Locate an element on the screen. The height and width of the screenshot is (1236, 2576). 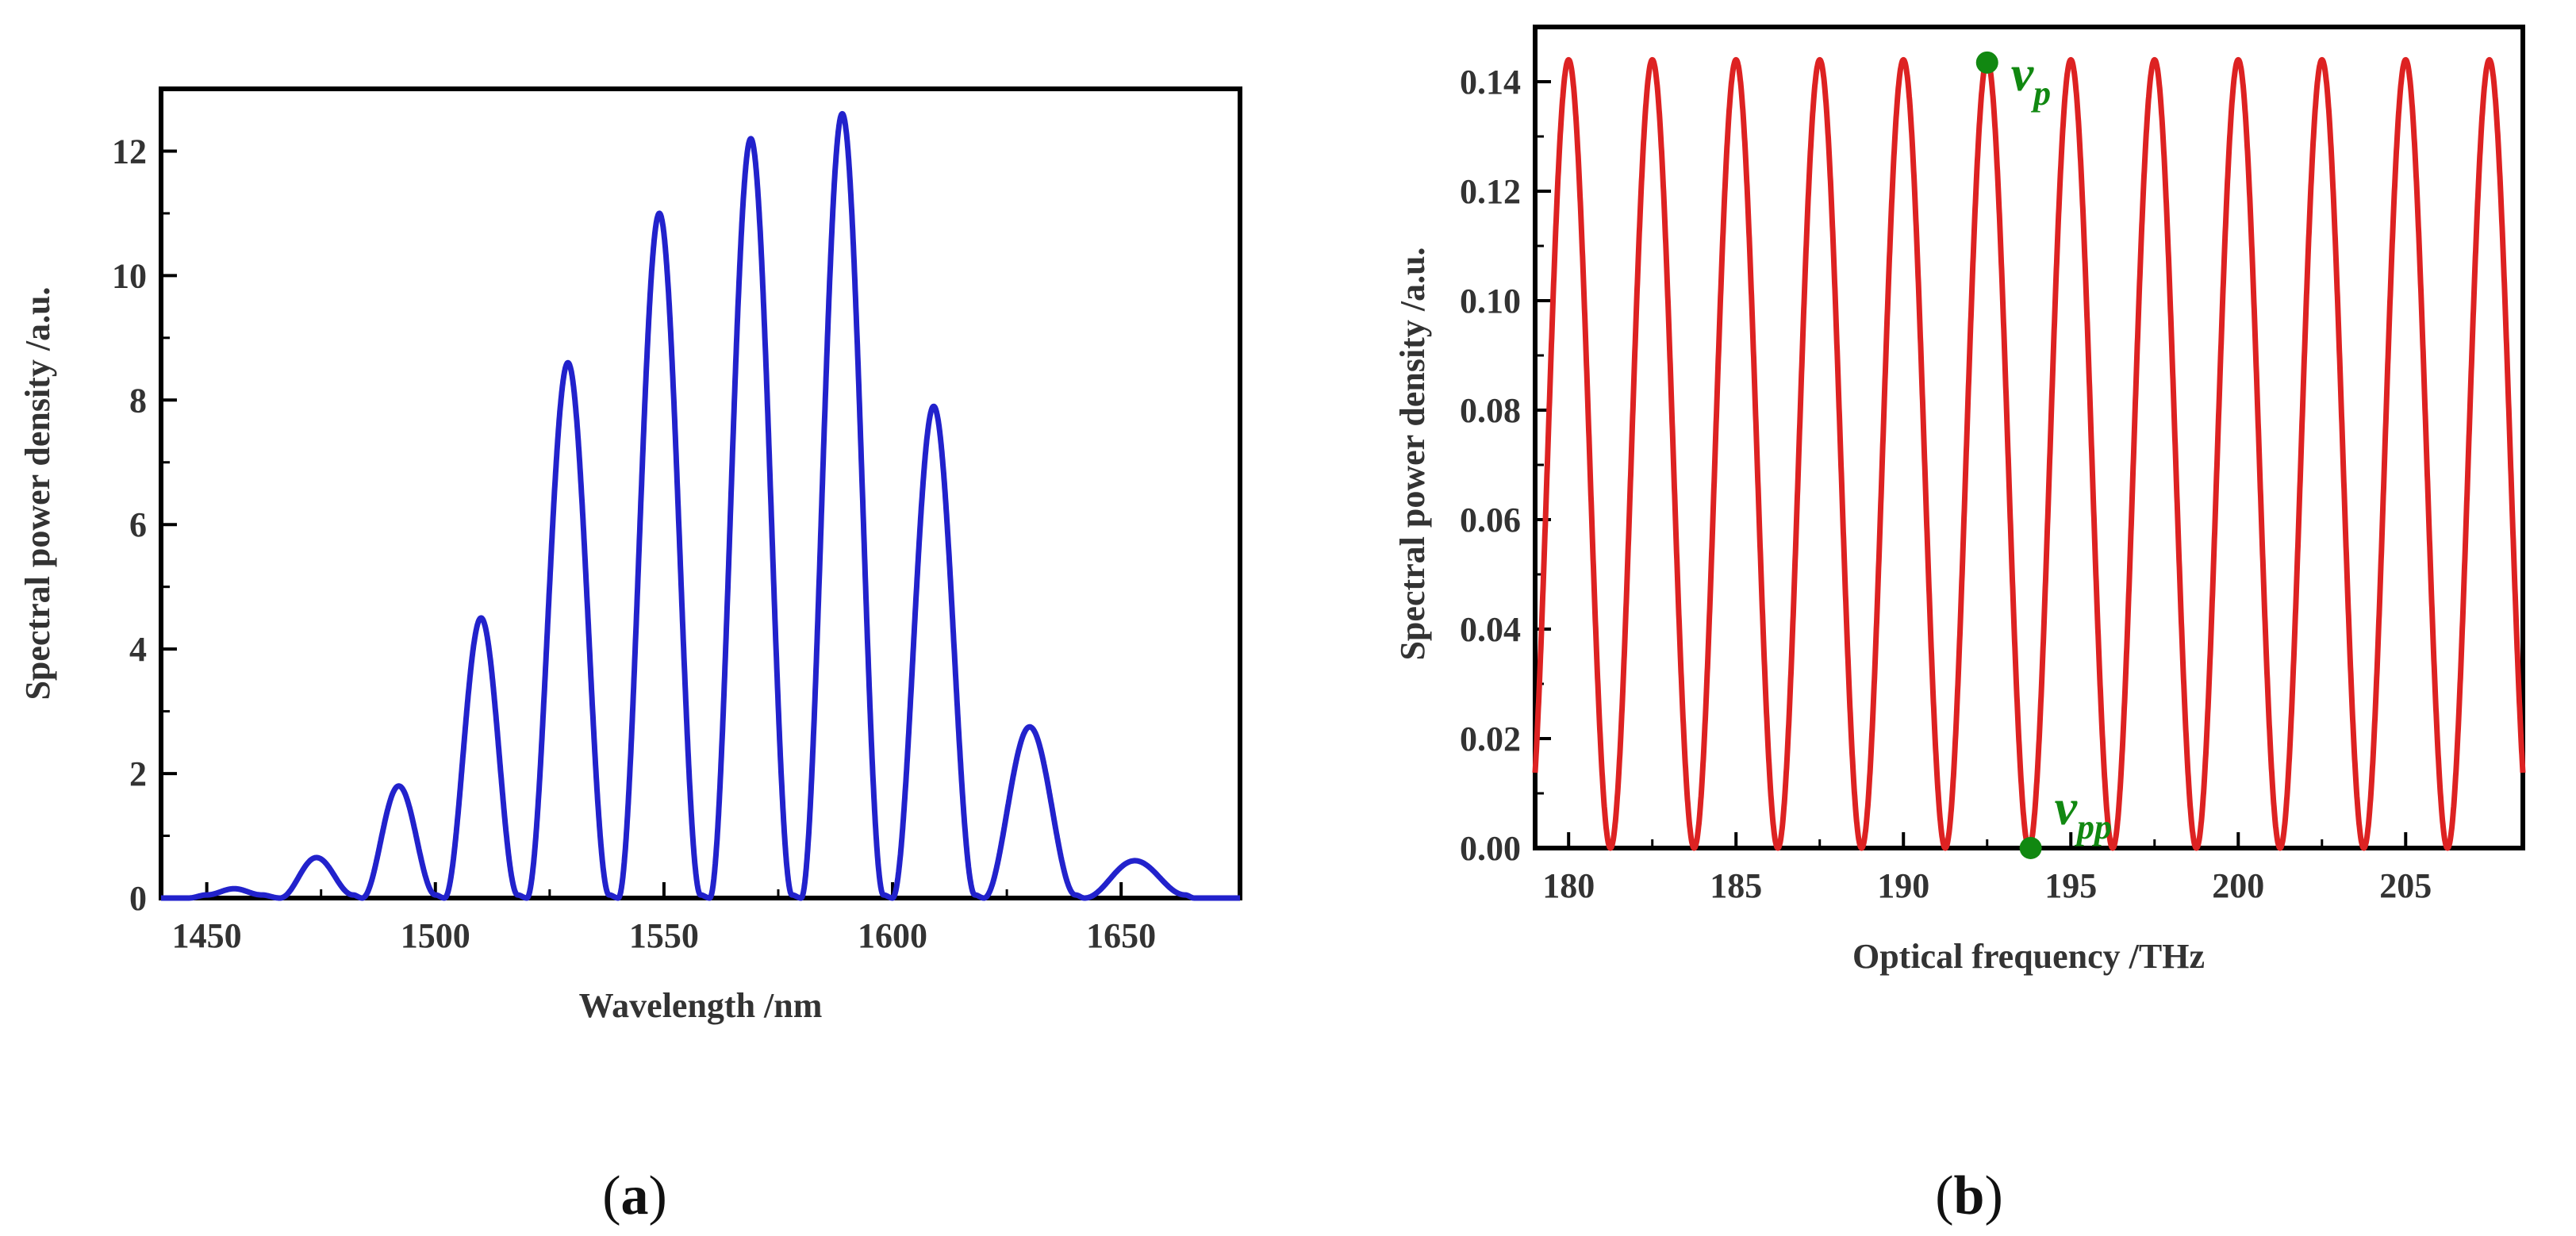
y-tick-label: 0.12 is located at coordinates (1490, 191).